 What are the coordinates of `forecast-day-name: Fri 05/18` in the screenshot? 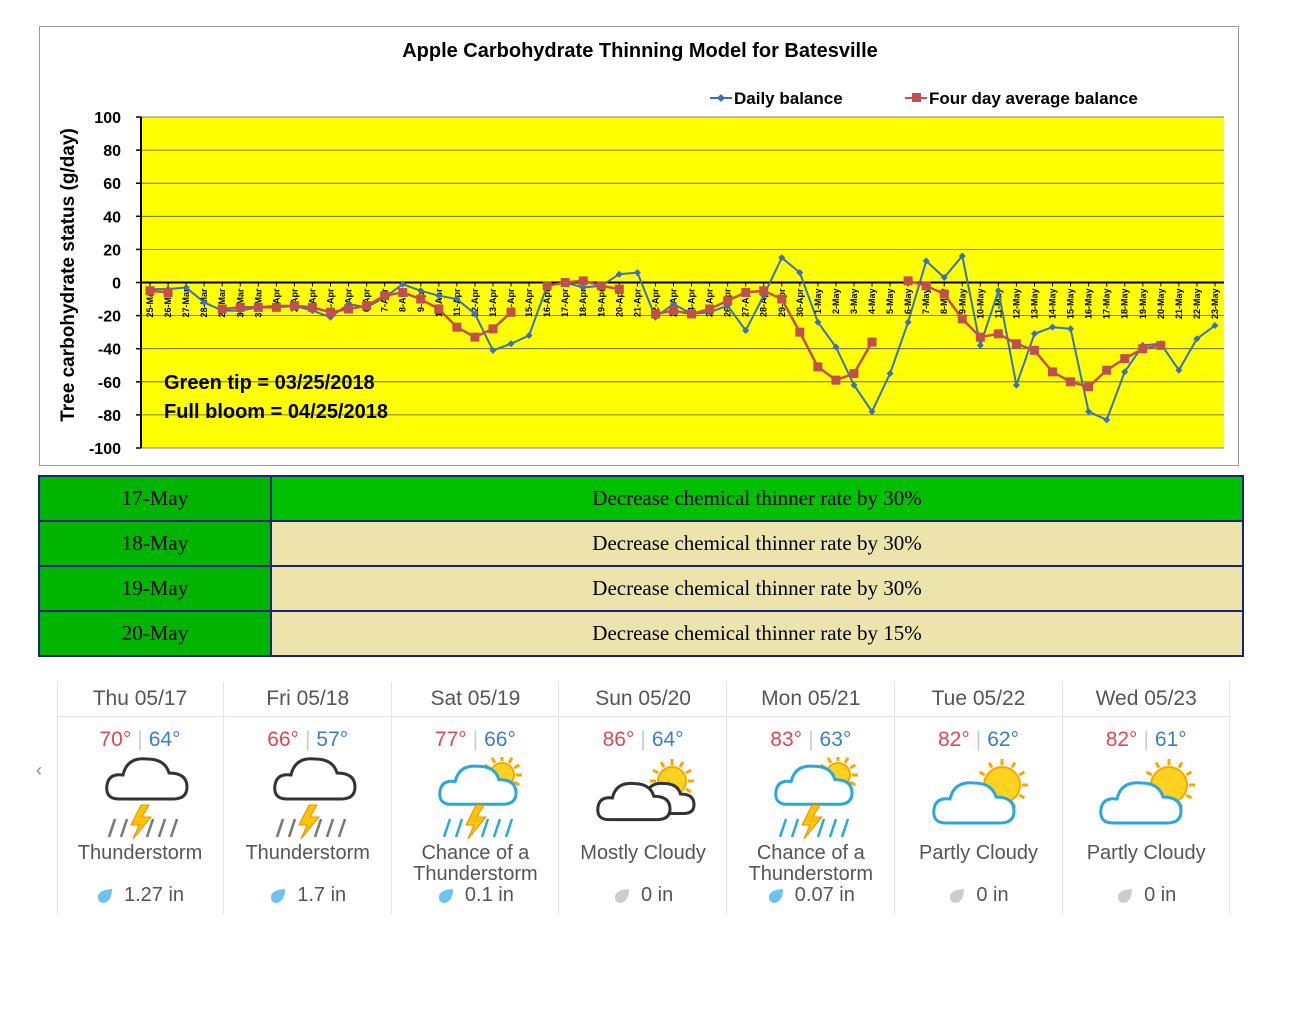 It's located at (307, 699).